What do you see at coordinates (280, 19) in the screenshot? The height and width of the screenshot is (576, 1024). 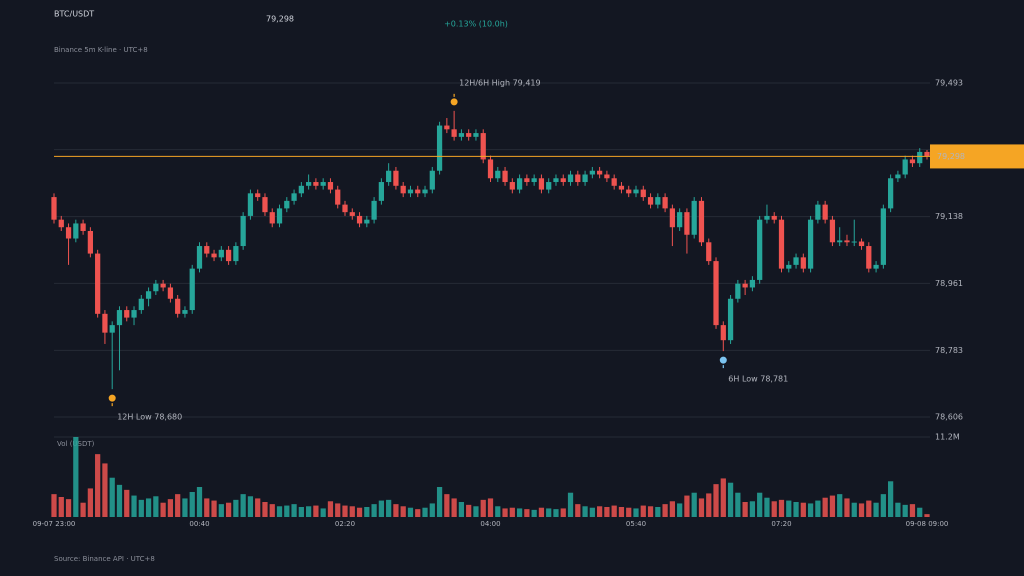 I see `last-price: 79,298` at bounding box center [280, 19].